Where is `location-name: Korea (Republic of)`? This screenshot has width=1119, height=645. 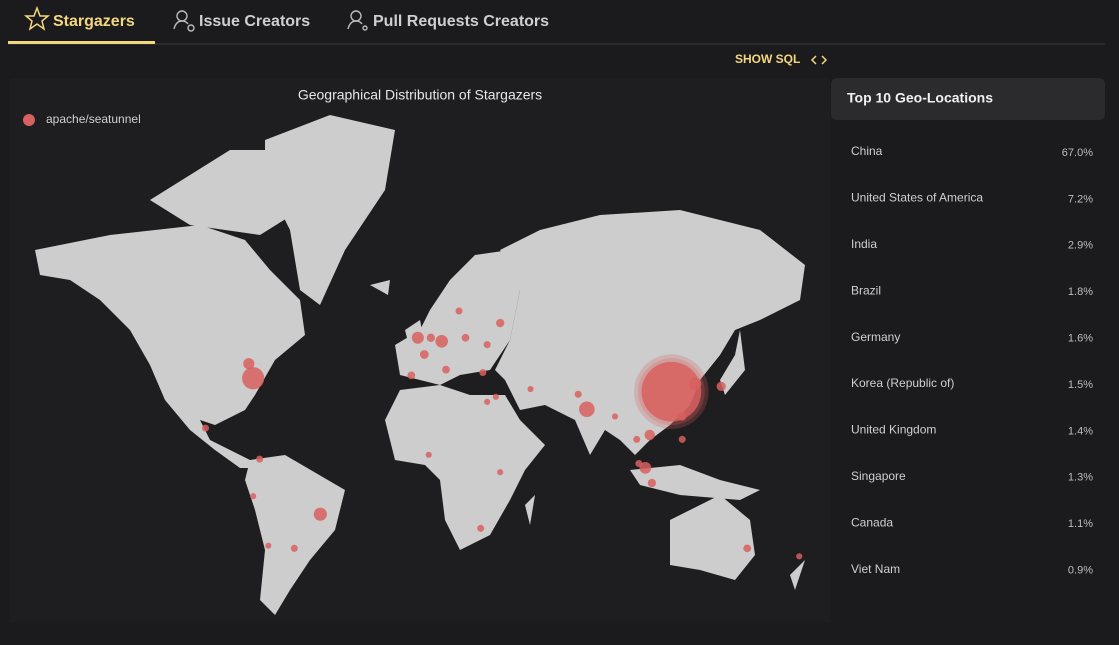
location-name: Korea (Republic of) is located at coordinates (902, 383).